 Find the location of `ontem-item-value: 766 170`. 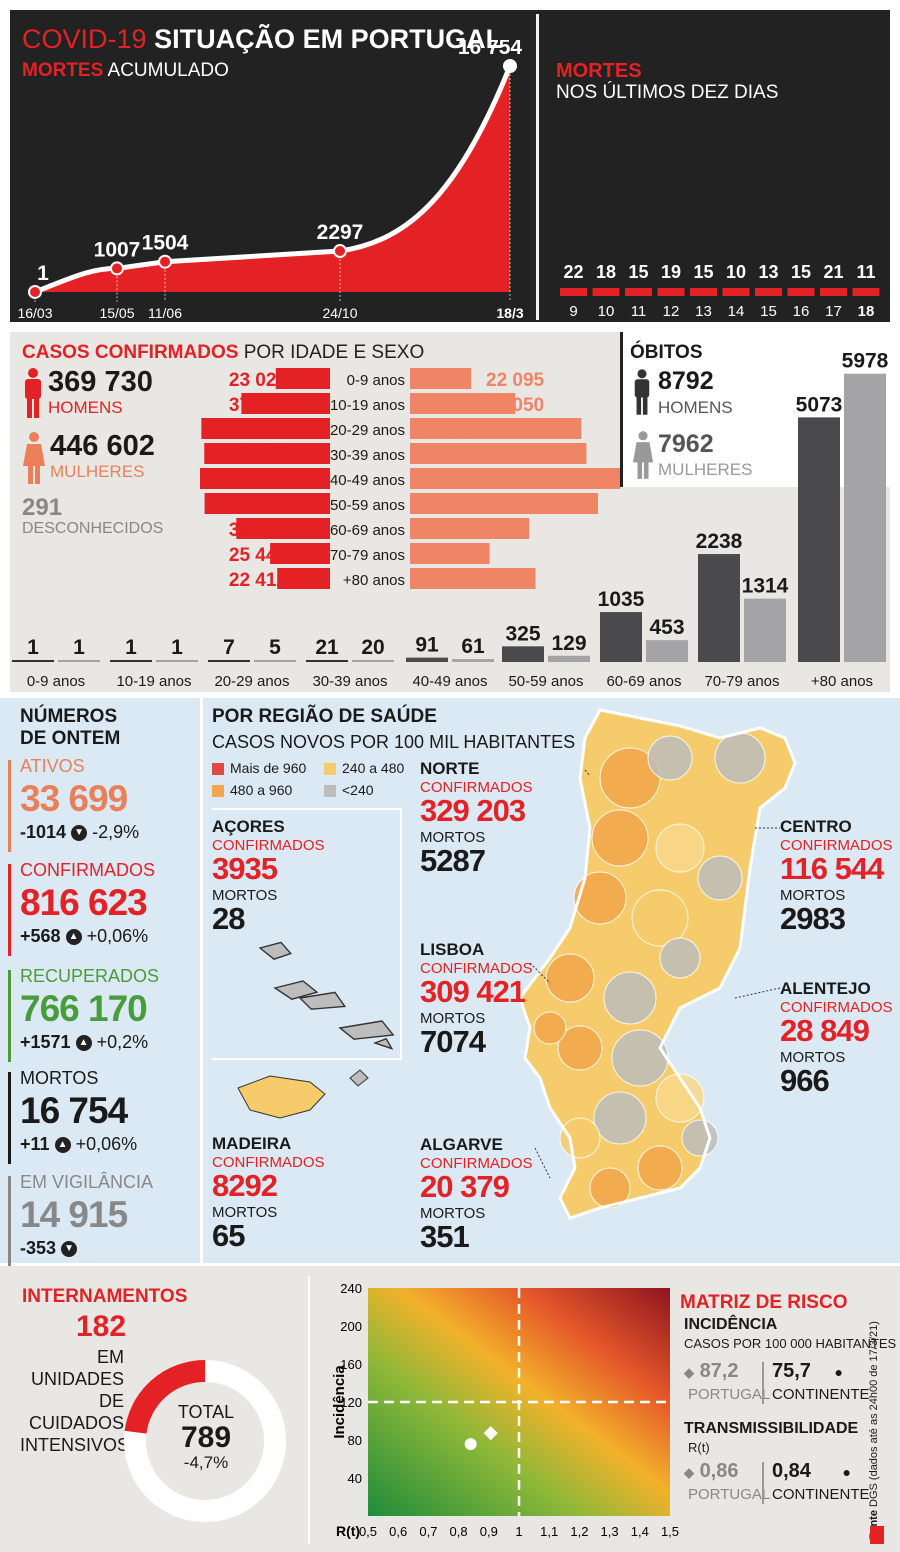

ontem-item-value: 766 170 is located at coordinates (84, 1008).